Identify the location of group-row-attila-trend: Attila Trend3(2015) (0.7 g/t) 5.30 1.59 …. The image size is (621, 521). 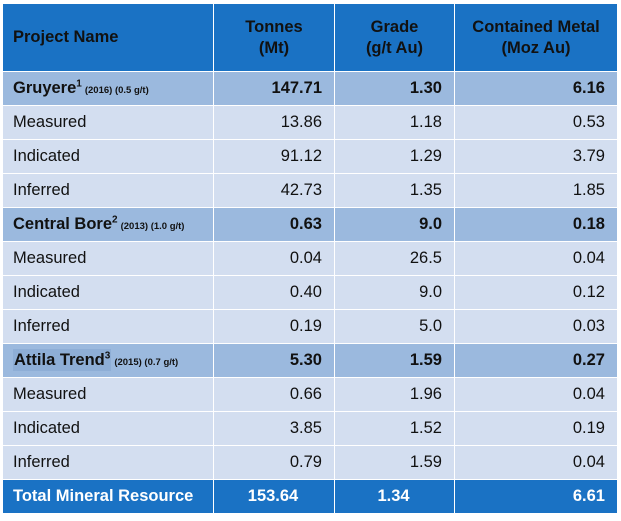
(310, 360).